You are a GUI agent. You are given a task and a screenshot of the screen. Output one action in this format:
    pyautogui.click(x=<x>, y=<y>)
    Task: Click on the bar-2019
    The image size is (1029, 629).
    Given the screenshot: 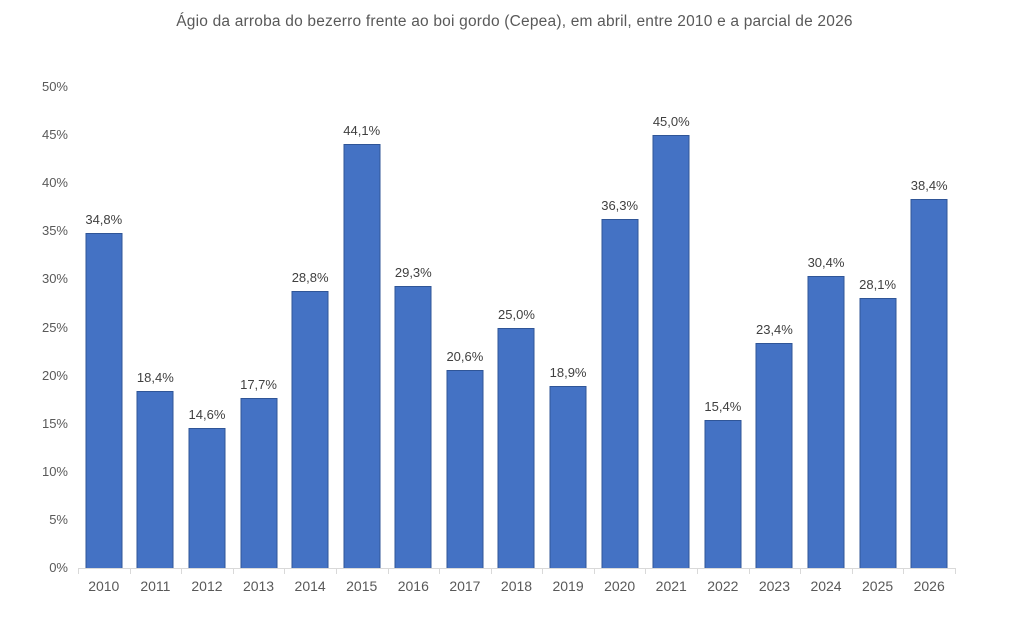 What is the action you would take?
    pyautogui.click(x=568, y=477)
    